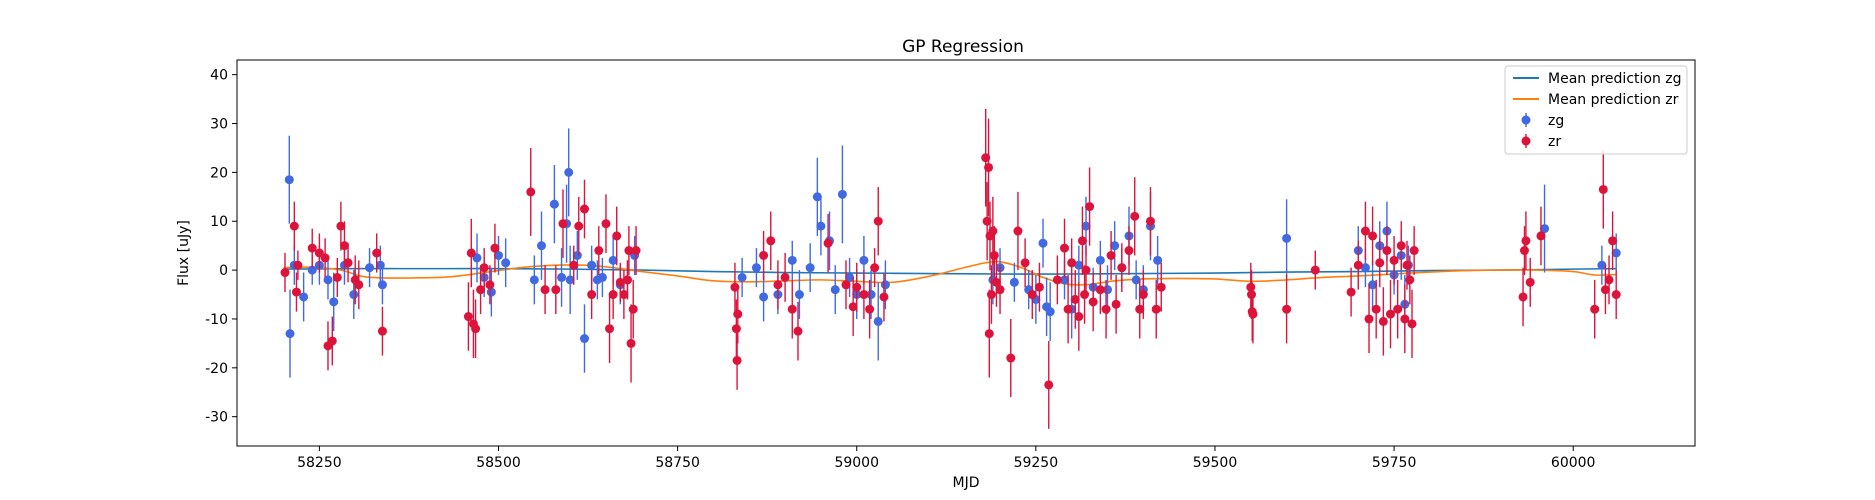 This screenshot has height=500, width=1875. Describe the element at coordinates (216, 369) in the screenshot. I see `y-tick-label: -20` at that location.